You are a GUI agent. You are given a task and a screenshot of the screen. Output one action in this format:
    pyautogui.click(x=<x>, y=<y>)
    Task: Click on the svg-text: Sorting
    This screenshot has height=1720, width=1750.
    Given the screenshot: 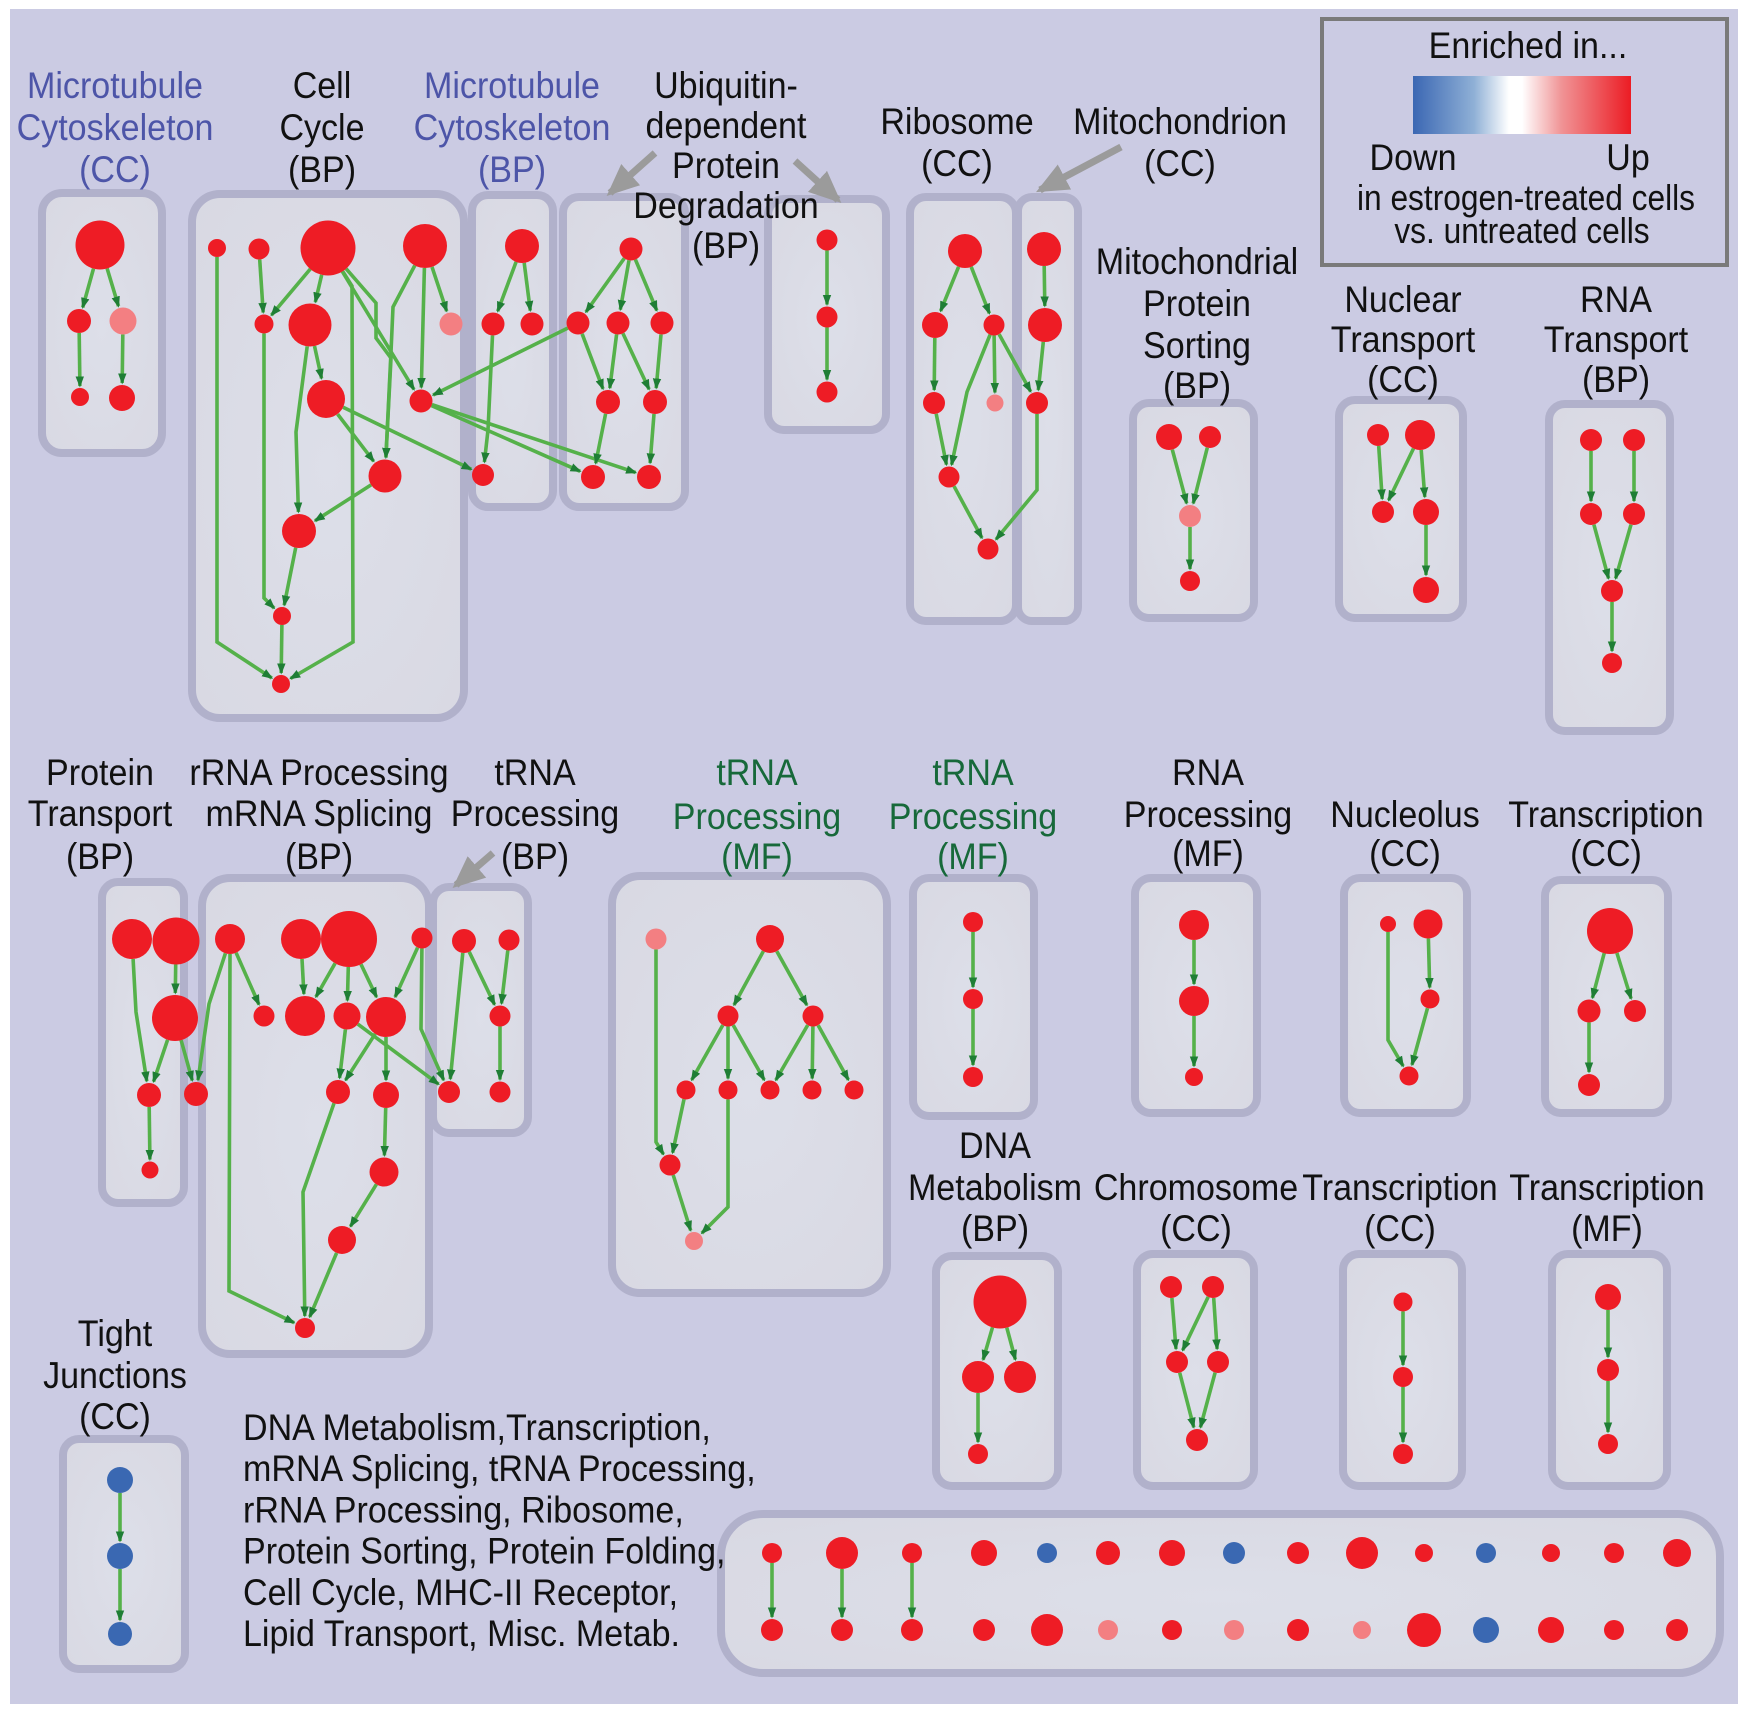 What is the action you would take?
    pyautogui.click(x=1197, y=345)
    